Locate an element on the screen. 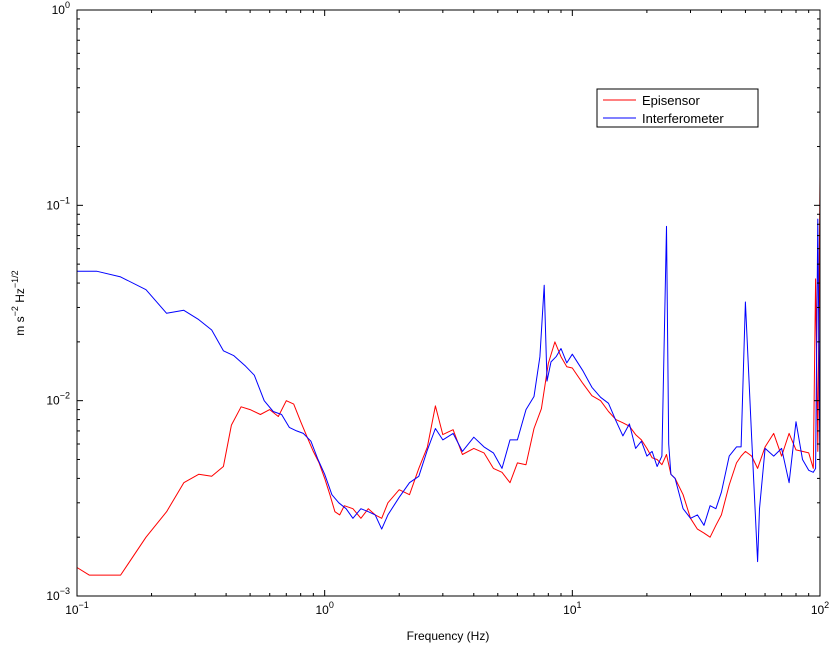  y-axis-label-base: m s is located at coordinates (20, 325).